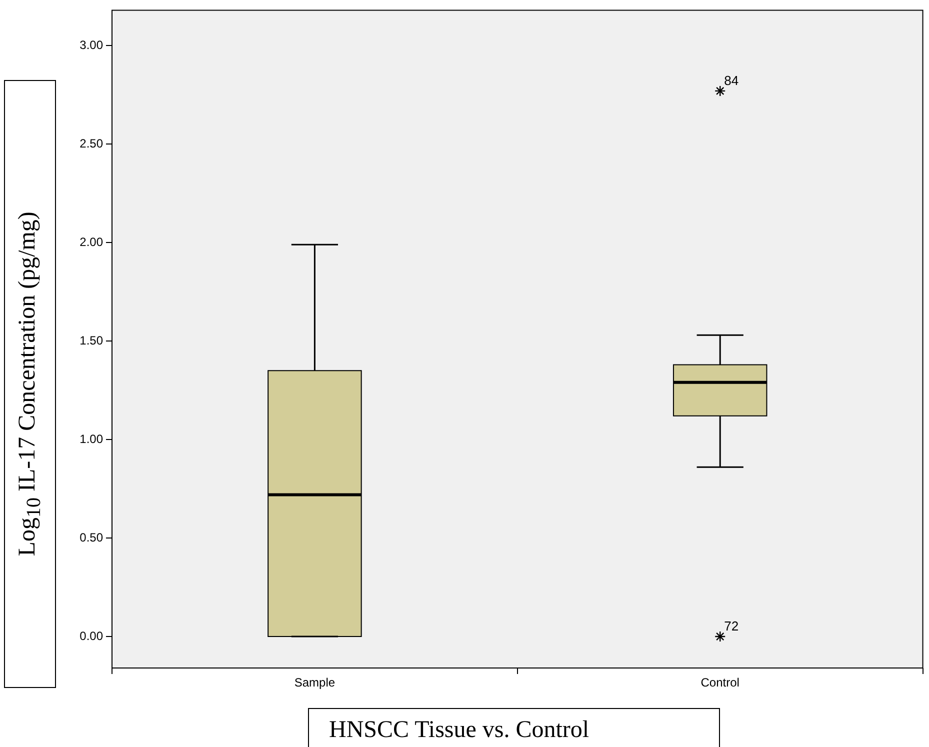 The width and height of the screenshot is (929, 747). What do you see at coordinates (92, 537) in the screenshot?
I see `y-tick-label: 0.50` at bounding box center [92, 537].